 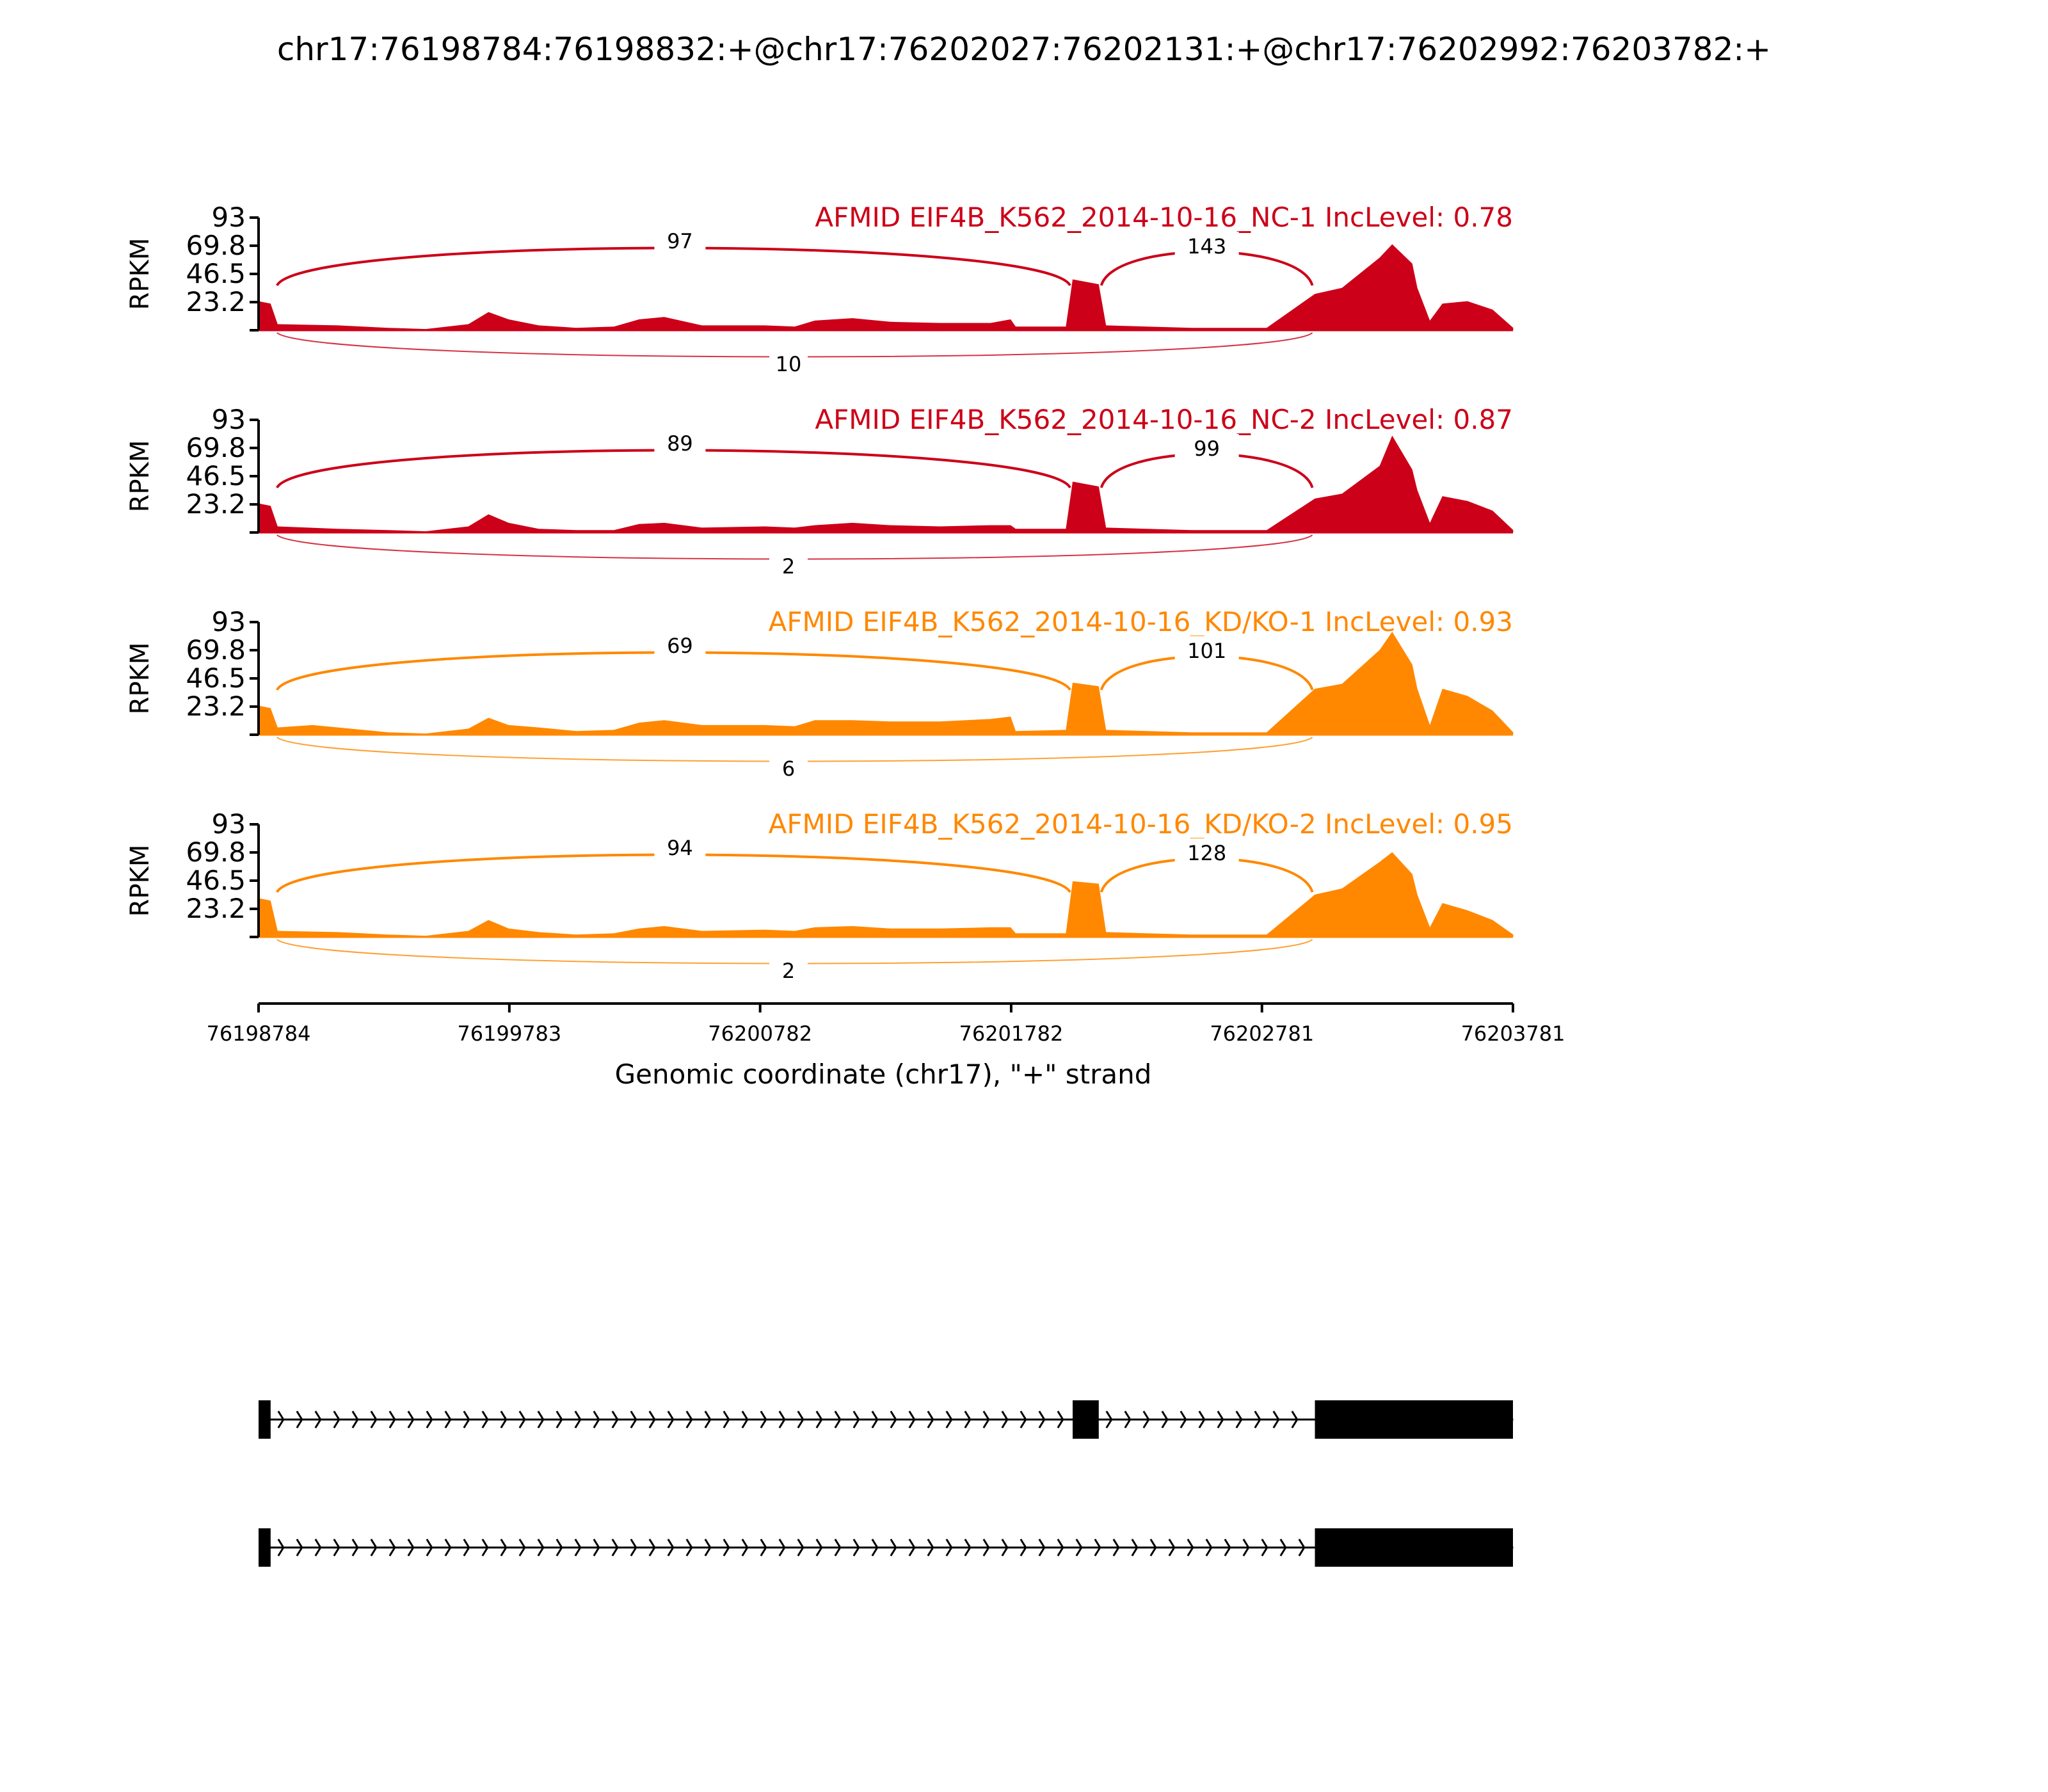 I want to click on junction-count-label: 94, so click(x=680, y=848).